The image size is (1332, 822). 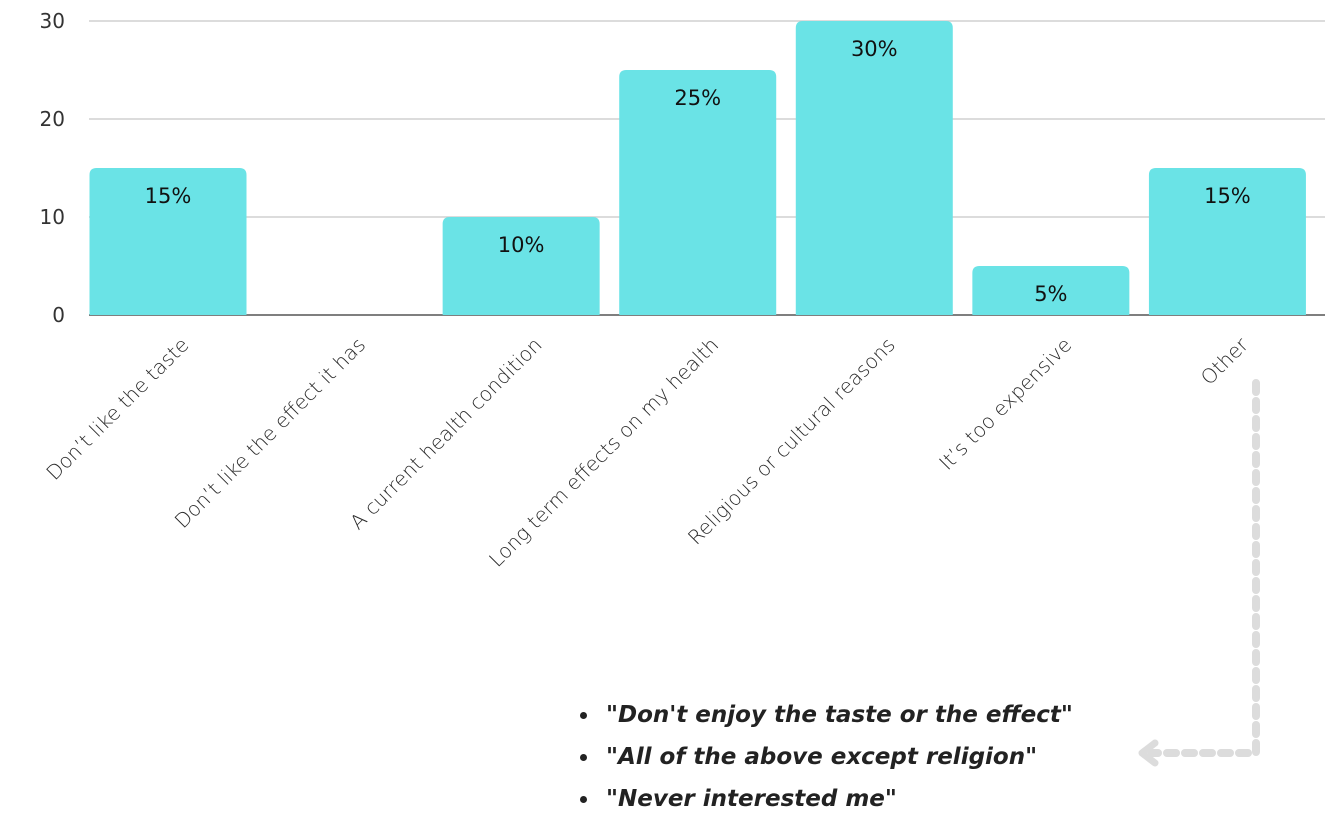 I want to click on y-tick-label: 10, so click(x=52, y=217).